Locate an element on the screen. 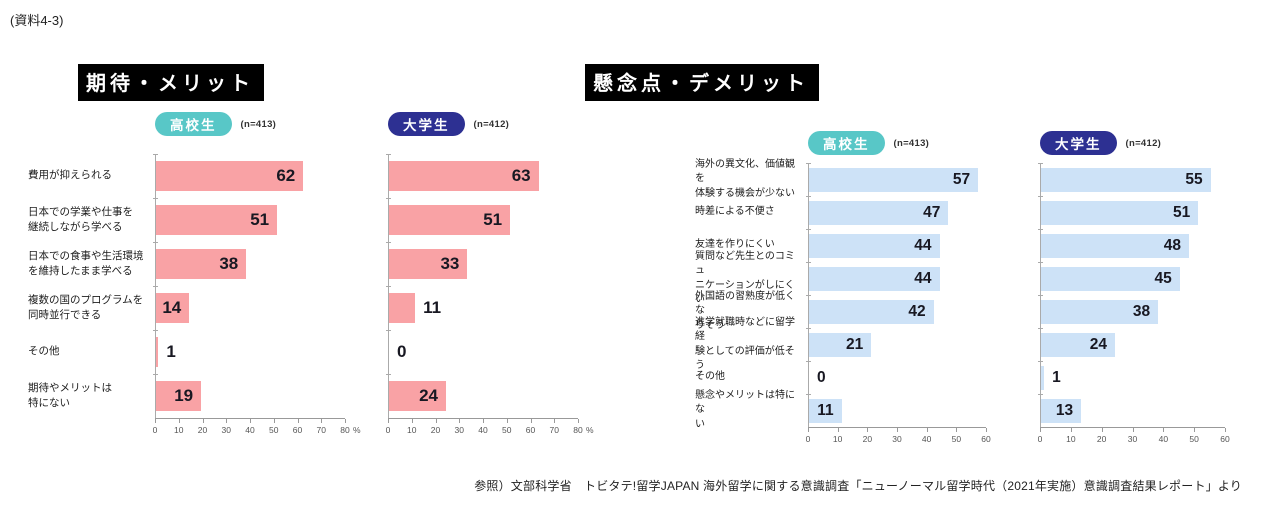  category-label: 外国語の習熟度が低くな りそう is located at coordinates (745, 310).